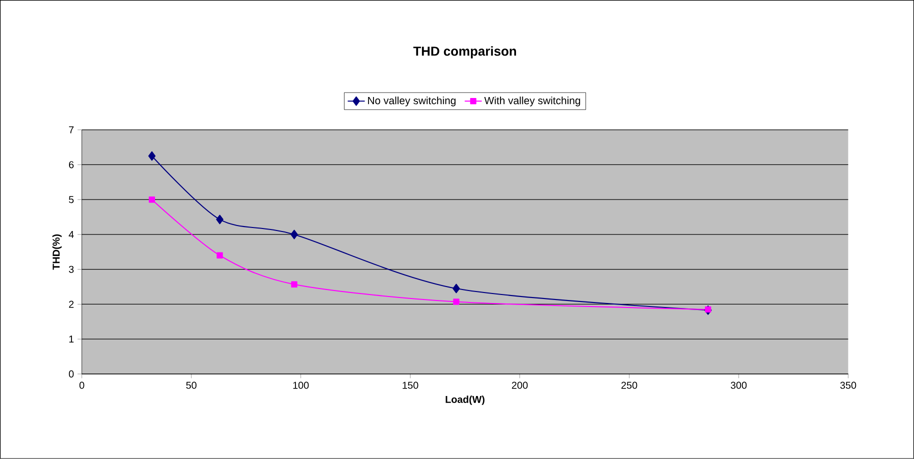 The image size is (914, 459). I want to click on x-tick-label: 250, so click(629, 385).